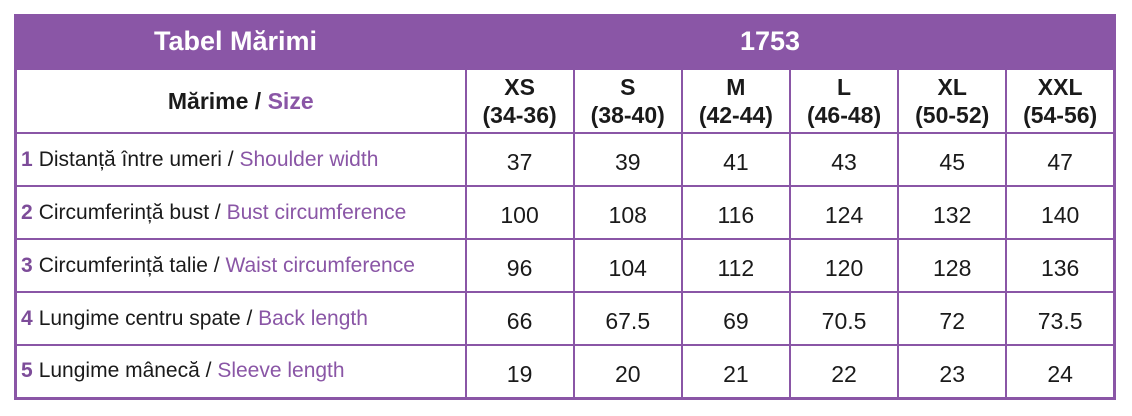 The height and width of the screenshot is (416, 1132). I want to click on row-label-en: Waist circumference, so click(320, 265).